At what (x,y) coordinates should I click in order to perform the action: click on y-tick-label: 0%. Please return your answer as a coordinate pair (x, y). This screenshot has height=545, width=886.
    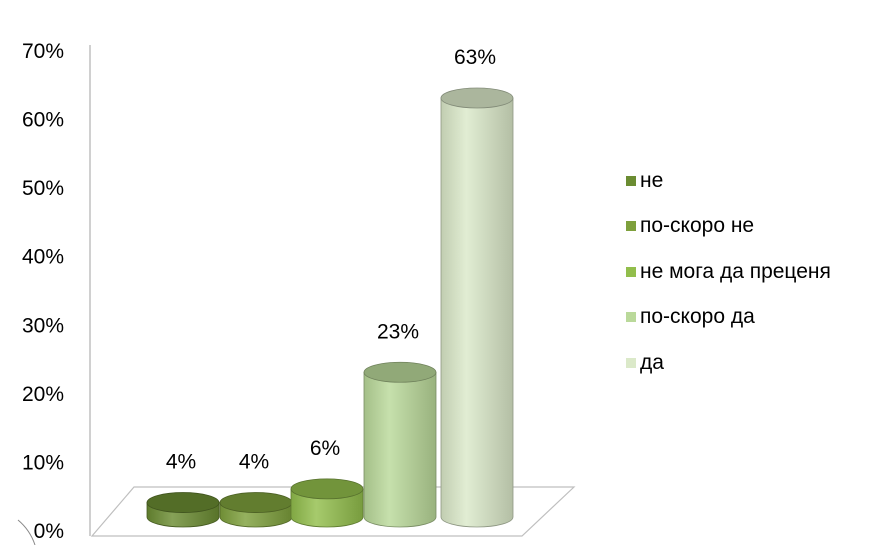
    Looking at the image, I should click on (49, 531).